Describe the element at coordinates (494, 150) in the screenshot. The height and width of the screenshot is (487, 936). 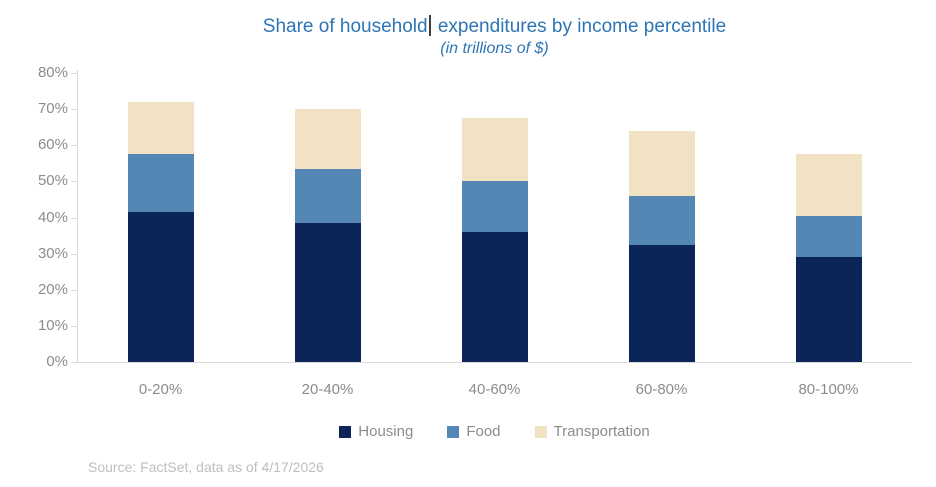
I see `bar-segment-transportation-40-60%` at that location.